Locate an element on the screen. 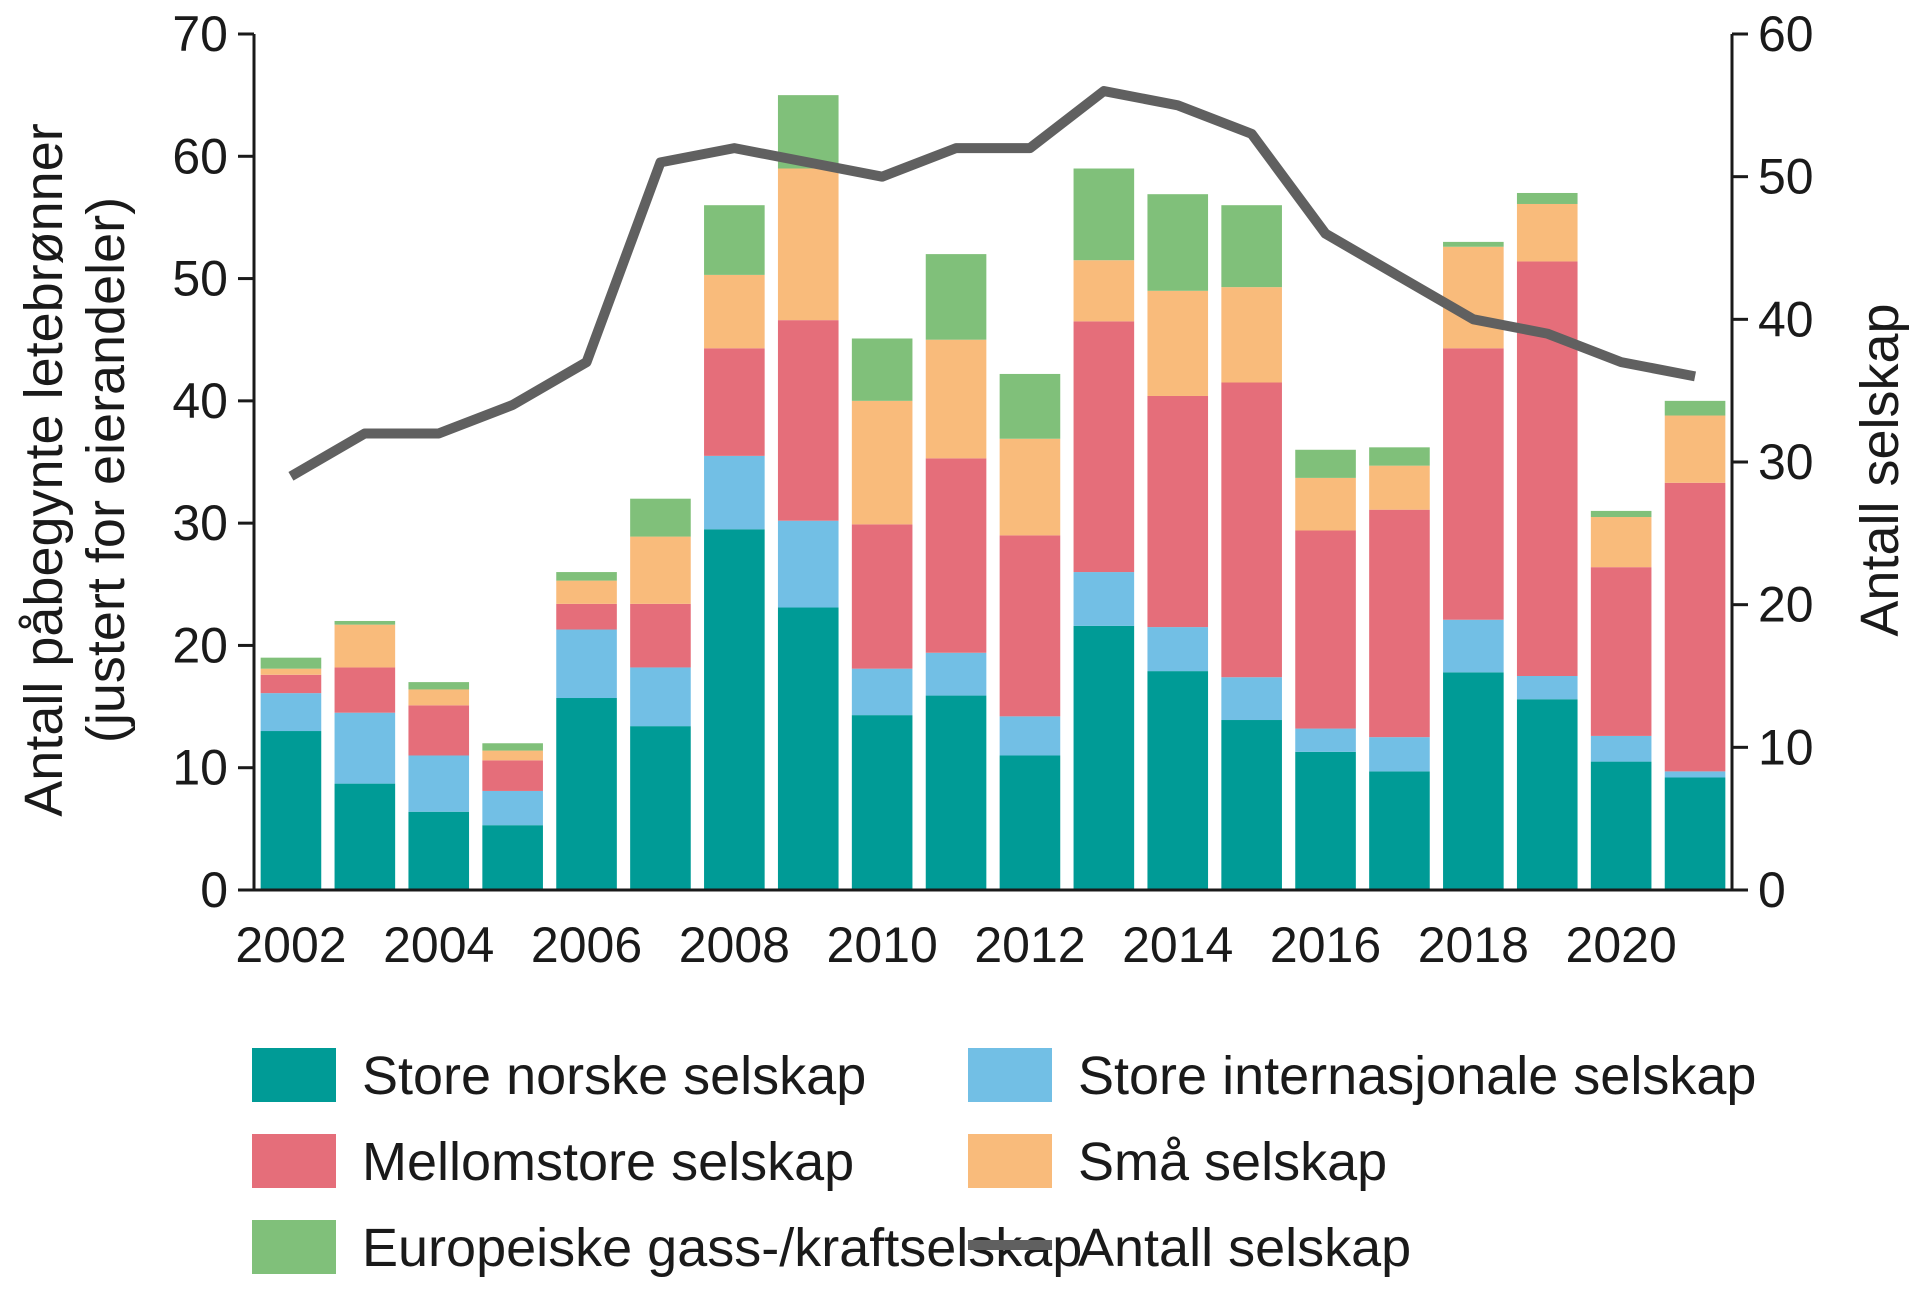 The image size is (1920, 1289). bar-segment-2013-s1 is located at coordinates (1104, 599).